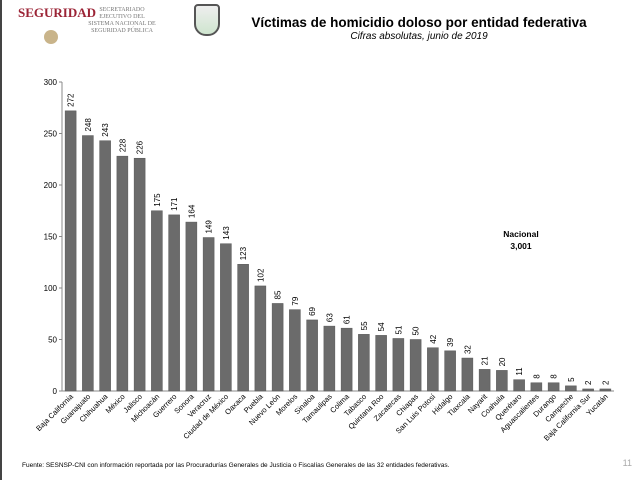  Describe the element at coordinates (278, 294) in the screenshot. I see `data-label: 85` at that location.